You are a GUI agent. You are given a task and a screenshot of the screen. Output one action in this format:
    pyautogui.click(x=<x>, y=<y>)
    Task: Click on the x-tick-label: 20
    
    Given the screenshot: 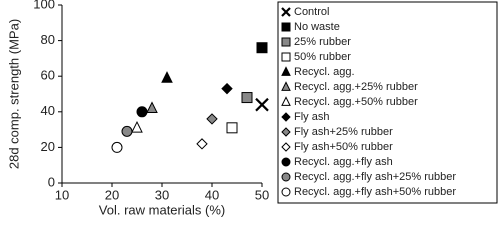 What is the action you would take?
    pyautogui.click(x=112, y=194)
    